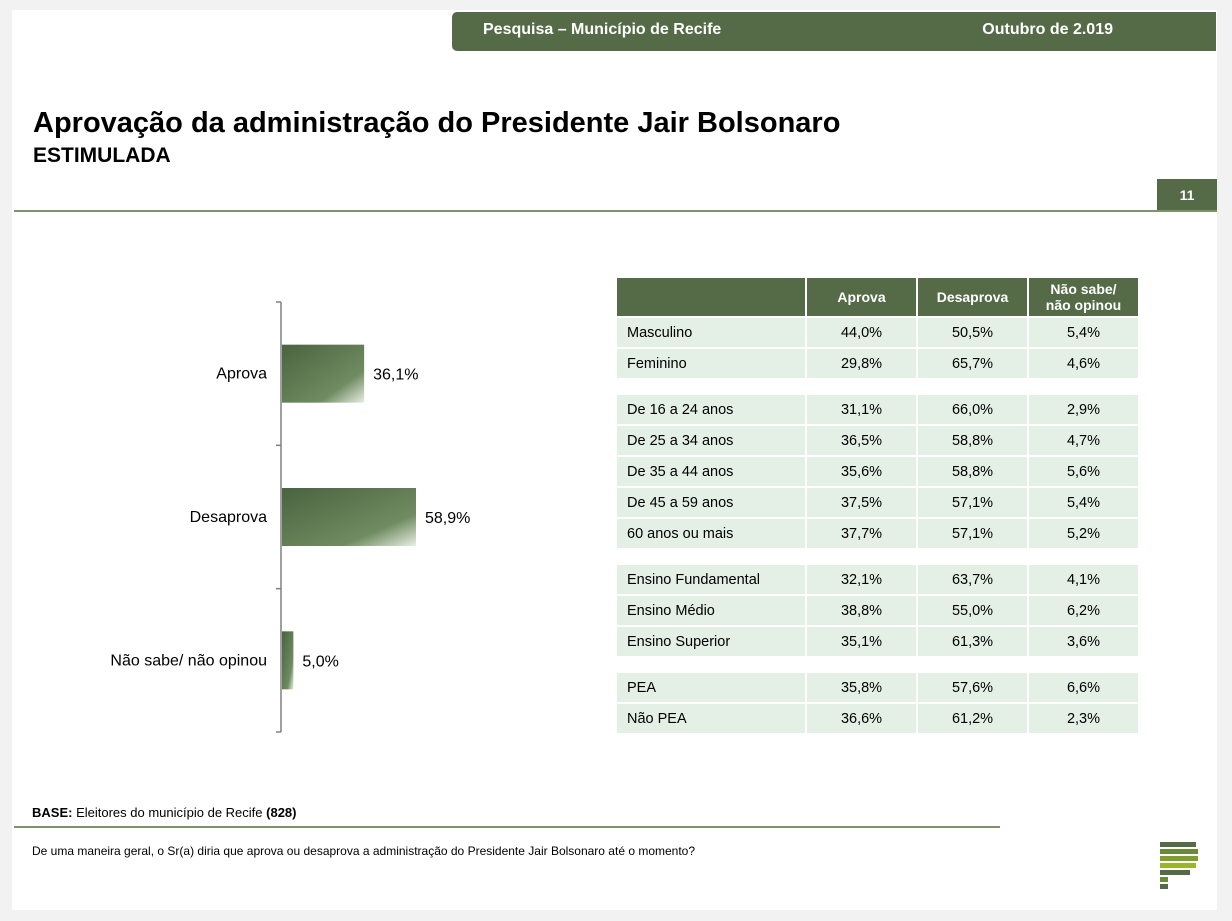 This screenshot has width=1232, height=921. What do you see at coordinates (972, 332) in the screenshot?
I see `table-cell: 50,5%` at bounding box center [972, 332].